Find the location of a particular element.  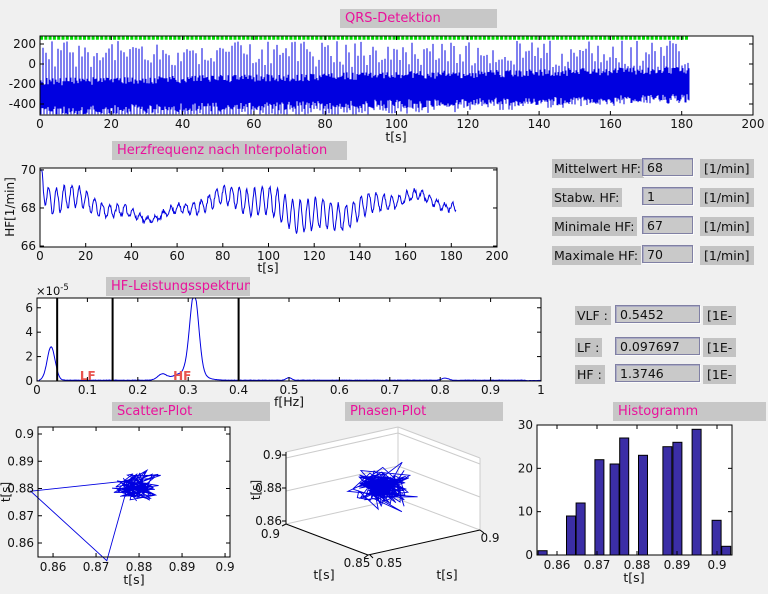

power-unit-hf: [1E- is located at coordinates (720, 374).